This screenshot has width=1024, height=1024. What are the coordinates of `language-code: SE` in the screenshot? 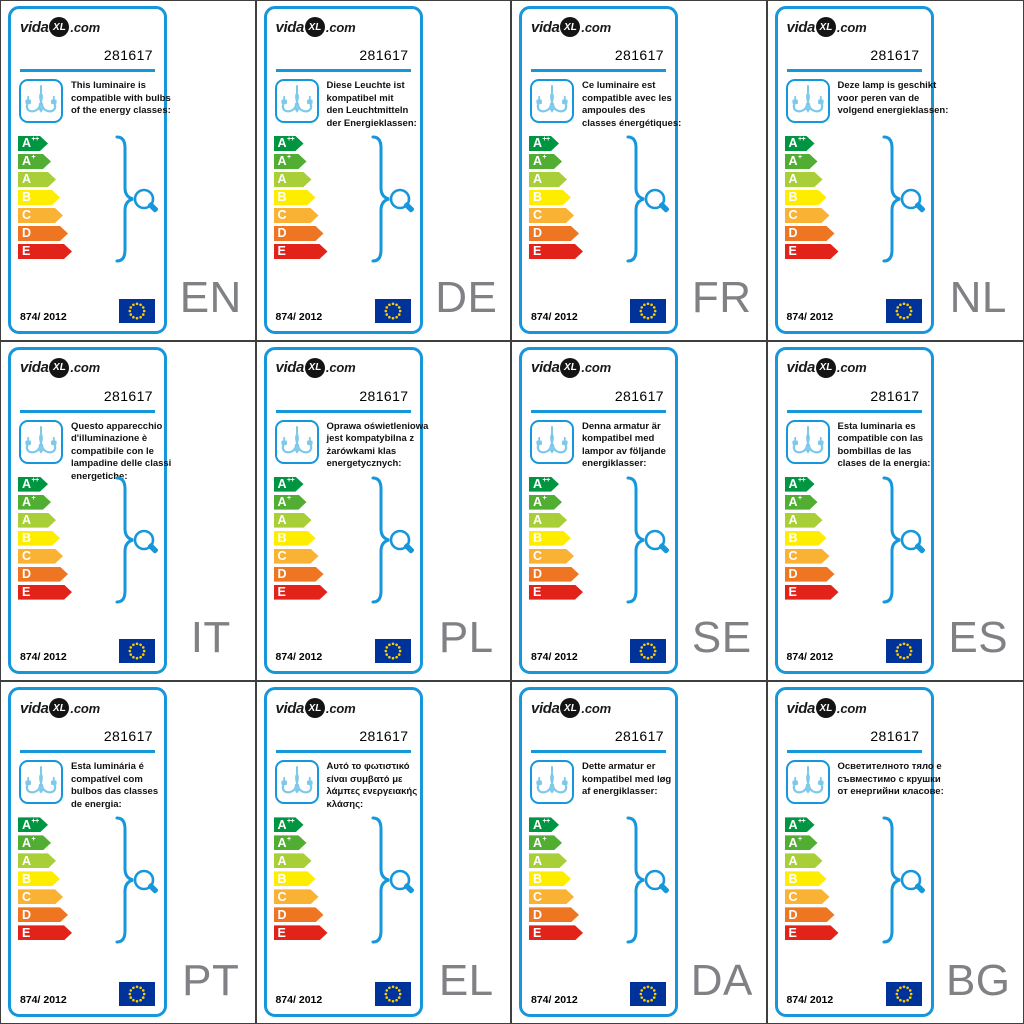 It's located at (721, 638).